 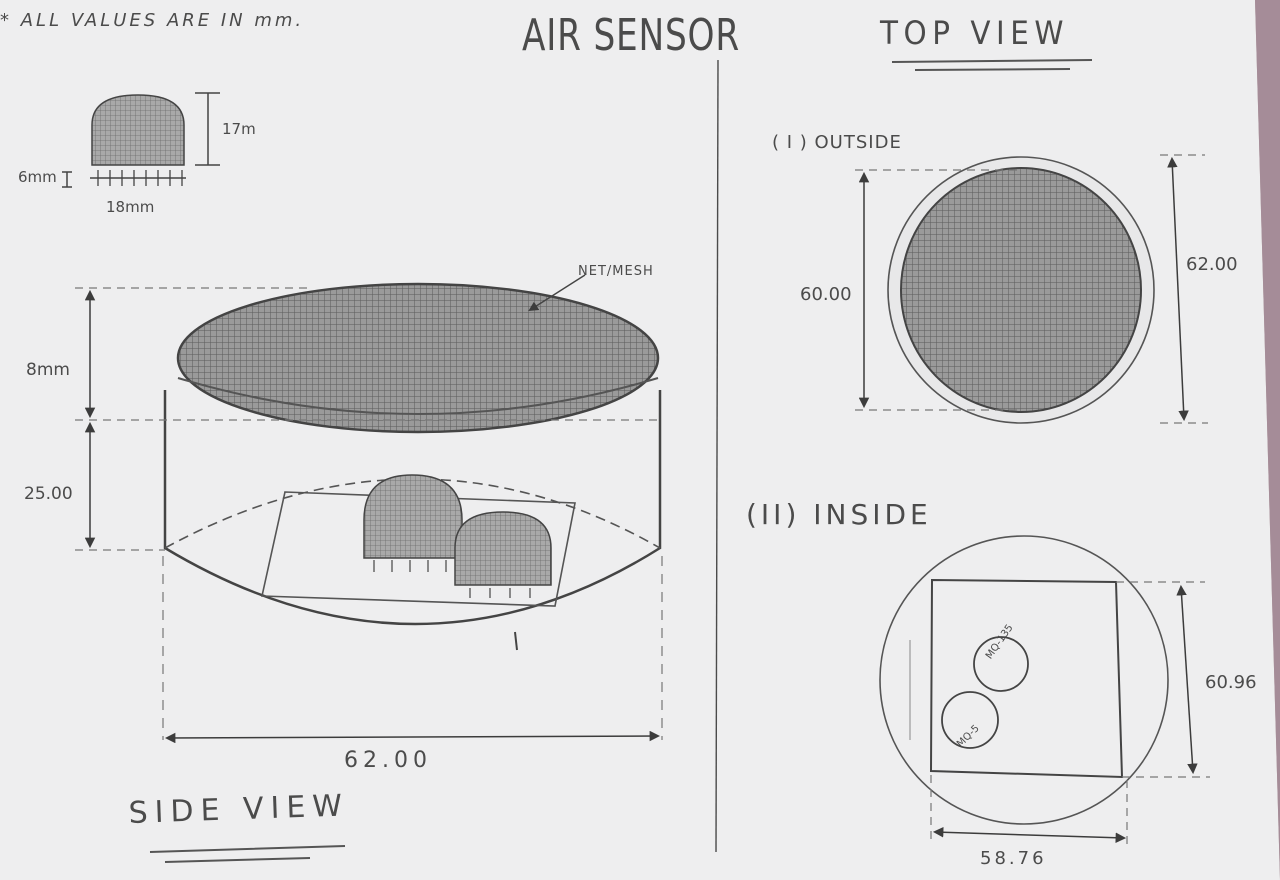 I want to click on center-divider-line, so click(x=717, y=456).